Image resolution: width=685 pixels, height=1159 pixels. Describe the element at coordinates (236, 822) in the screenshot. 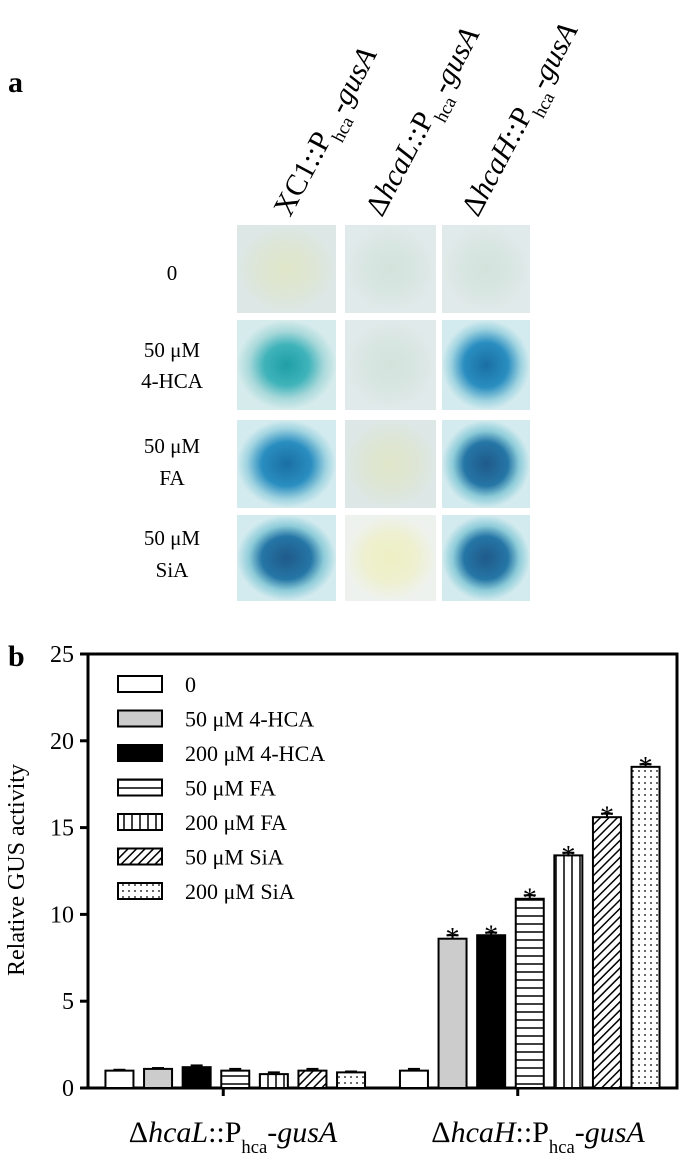

I see `legend-label: 200 μM FA` at that location.